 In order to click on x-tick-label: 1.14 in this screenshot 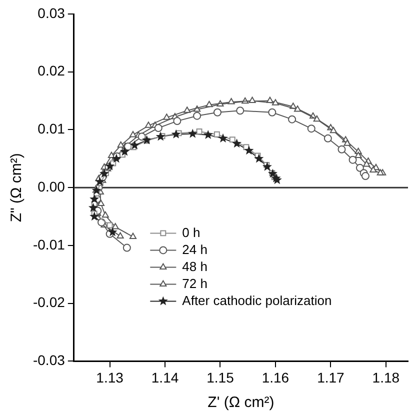, I will do `click(165, 377)`.